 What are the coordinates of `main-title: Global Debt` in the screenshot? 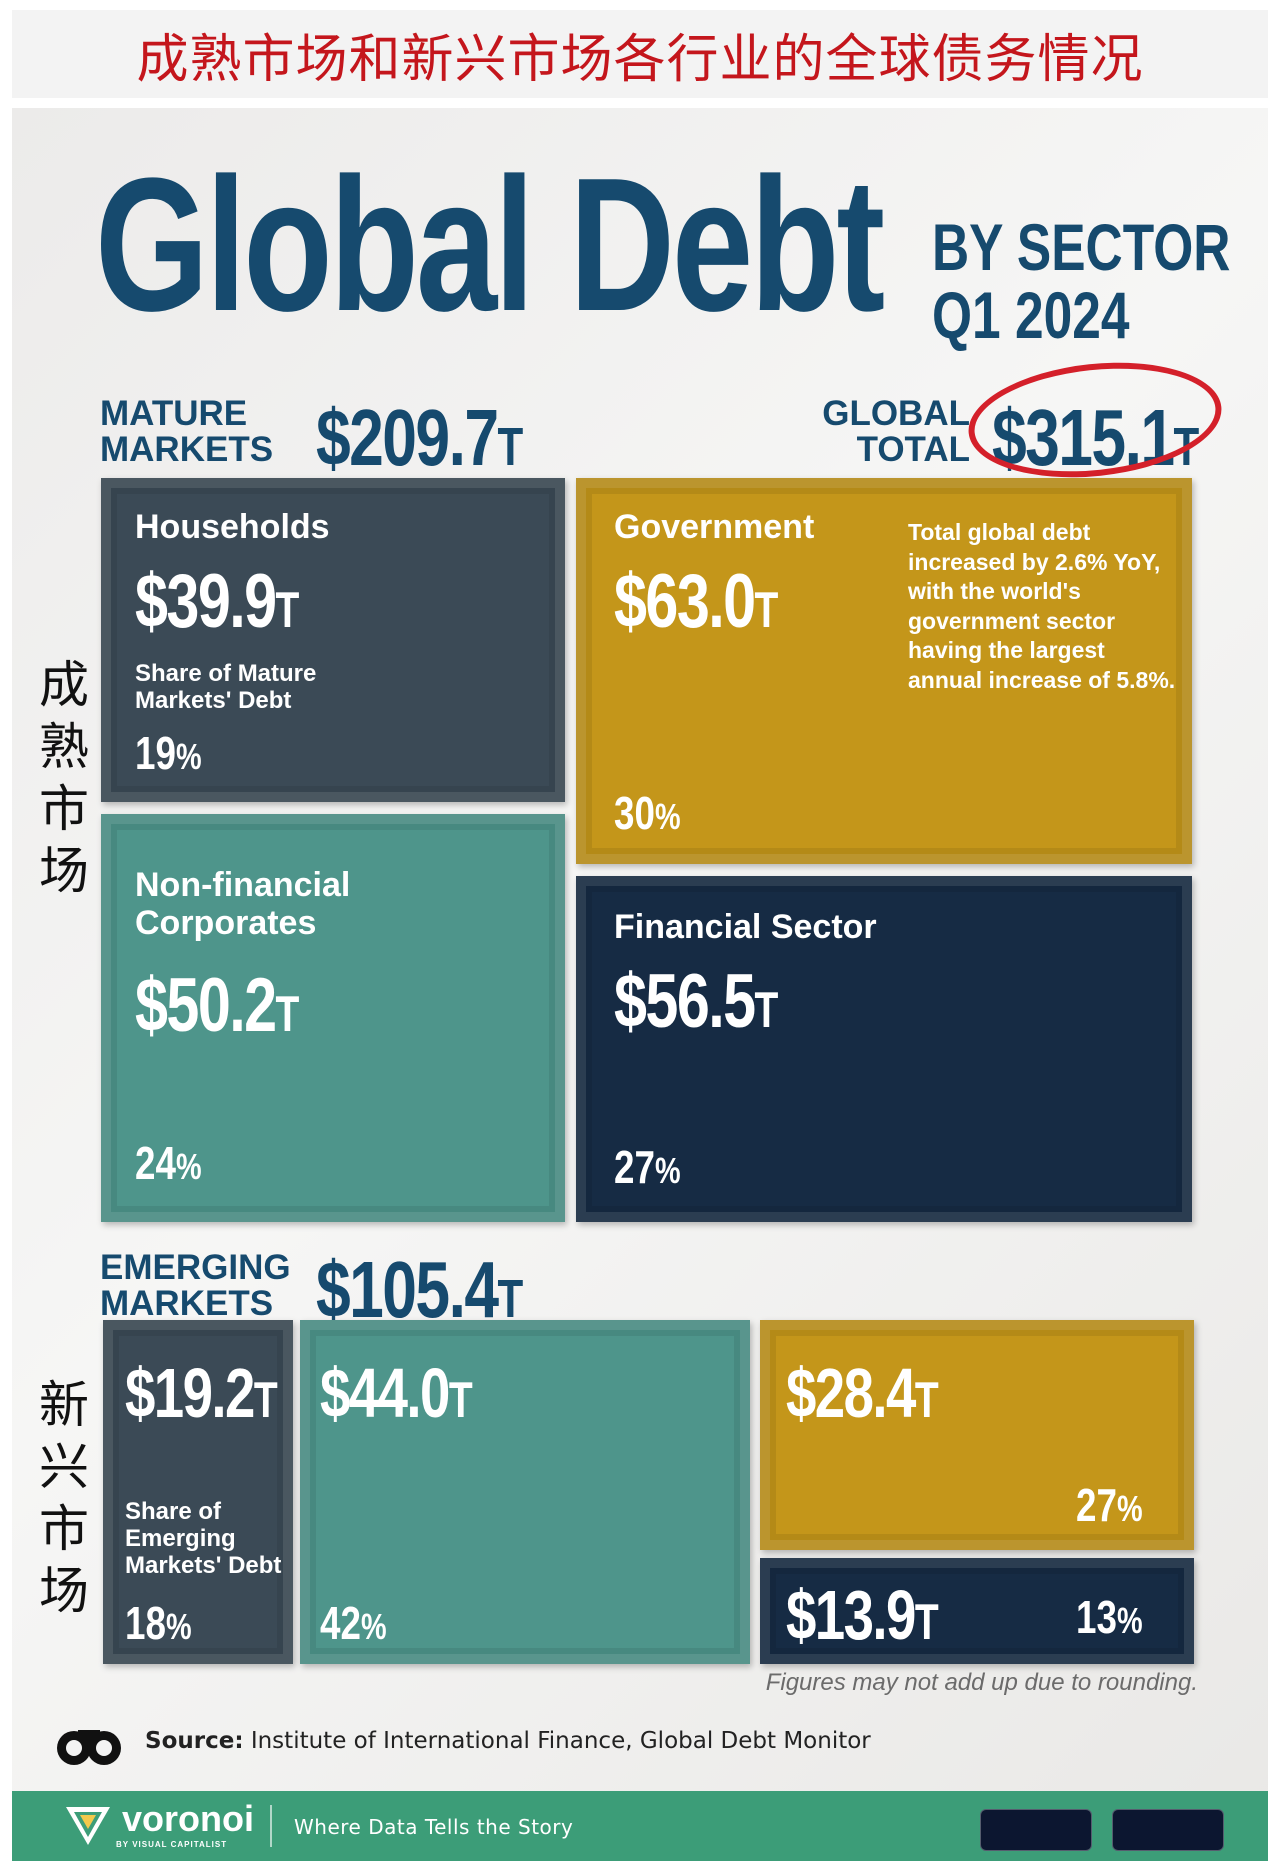 It's located at (490, 245).